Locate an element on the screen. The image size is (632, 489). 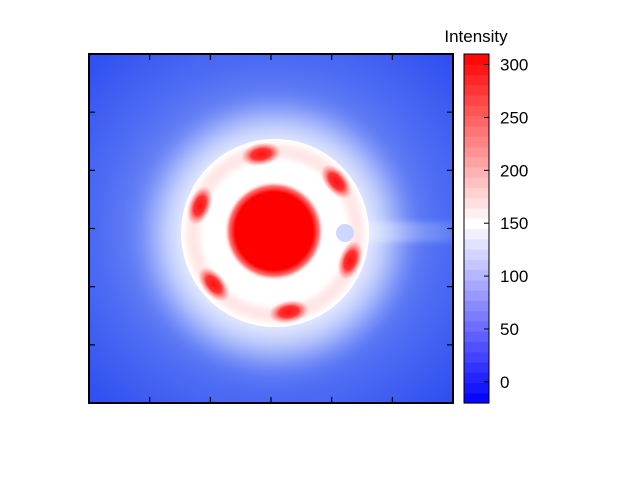
heatmap-core is located at coordinates (274, 231).